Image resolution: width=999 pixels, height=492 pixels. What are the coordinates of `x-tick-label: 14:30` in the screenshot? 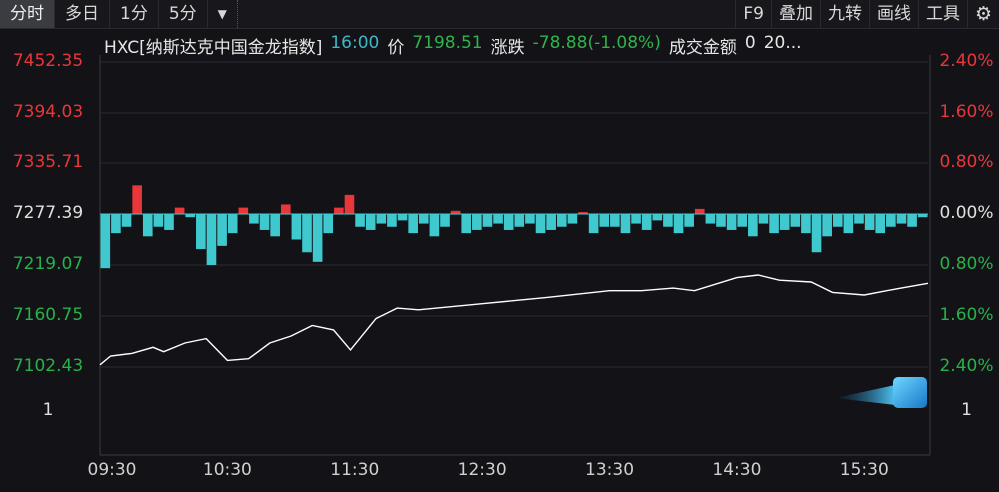 It's located at (737, 470).